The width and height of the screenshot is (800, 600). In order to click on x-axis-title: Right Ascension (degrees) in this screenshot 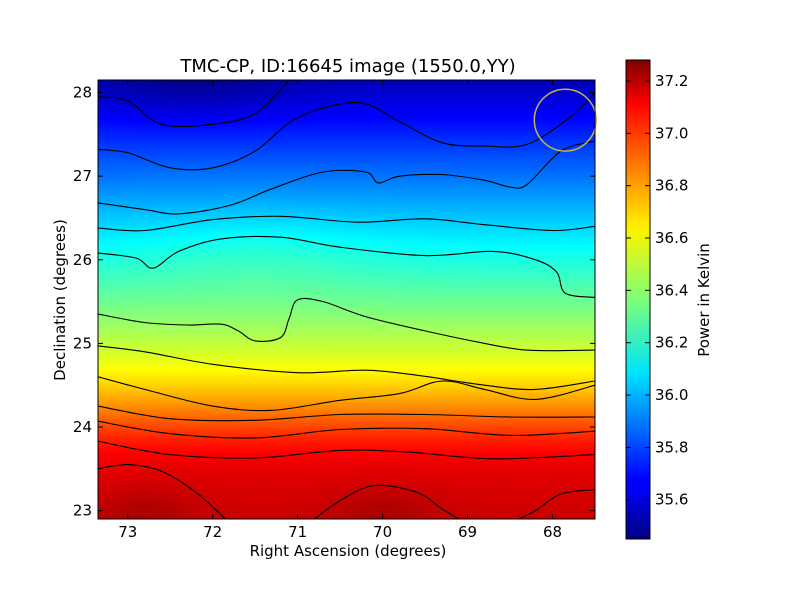, I will do `click(348, 551)`.